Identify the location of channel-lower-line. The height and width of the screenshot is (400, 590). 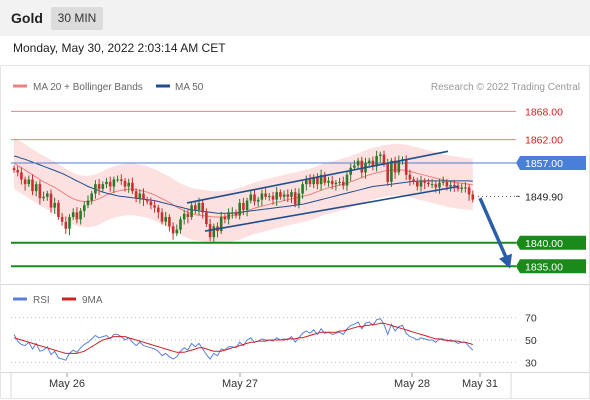
(331, 208).